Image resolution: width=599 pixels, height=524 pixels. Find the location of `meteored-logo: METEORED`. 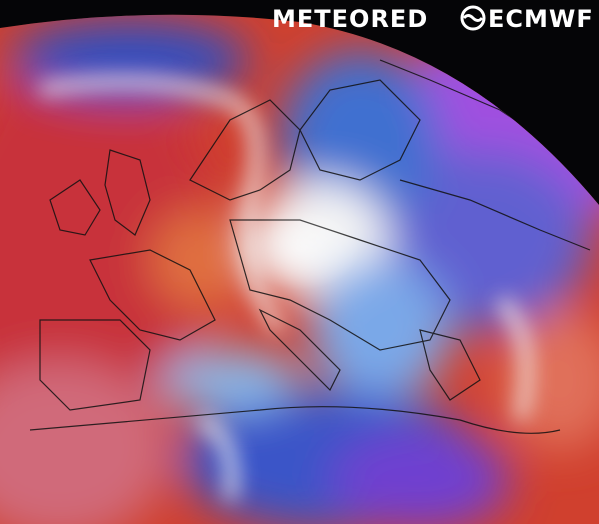

meteored-logo: METEORED is located at coordinates (350, 19).